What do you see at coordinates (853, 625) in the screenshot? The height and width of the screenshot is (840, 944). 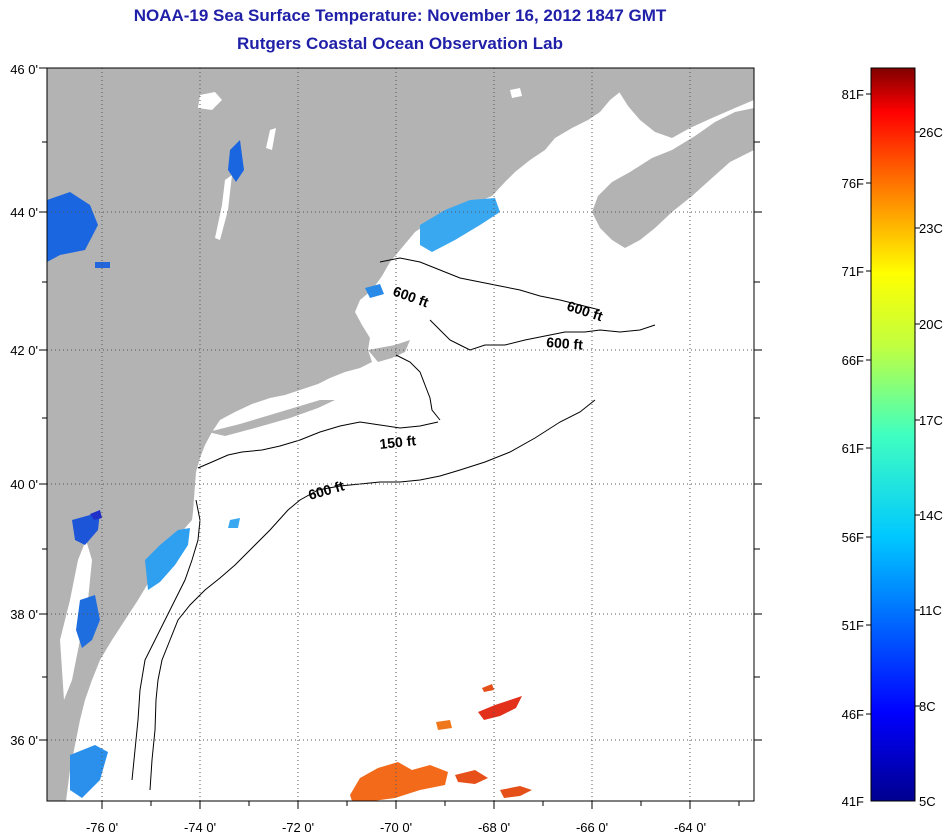 I see `colorbar-label-f: 51F` at bounding box center [853, 625].